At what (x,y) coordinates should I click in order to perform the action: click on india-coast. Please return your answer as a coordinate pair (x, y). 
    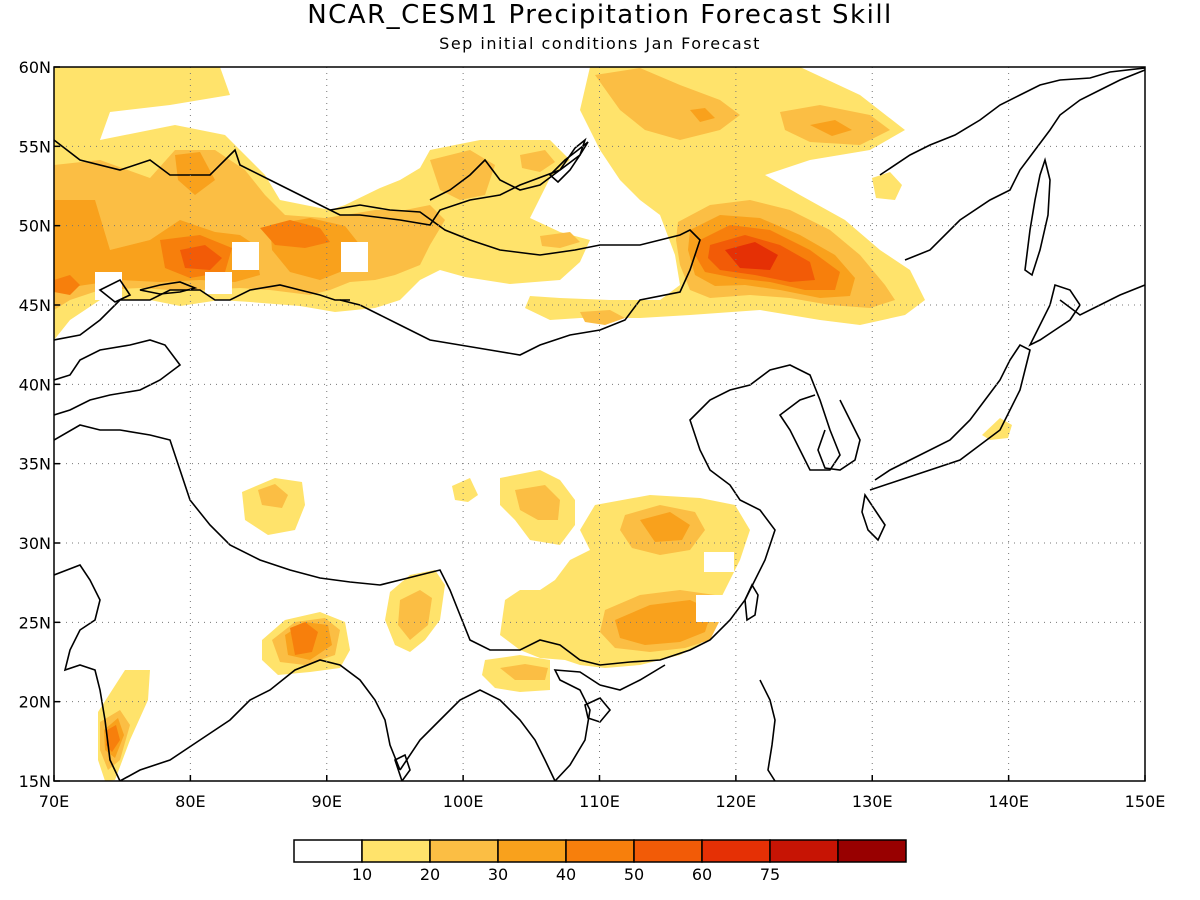
    Looking at the image, I should click on (87, 672).